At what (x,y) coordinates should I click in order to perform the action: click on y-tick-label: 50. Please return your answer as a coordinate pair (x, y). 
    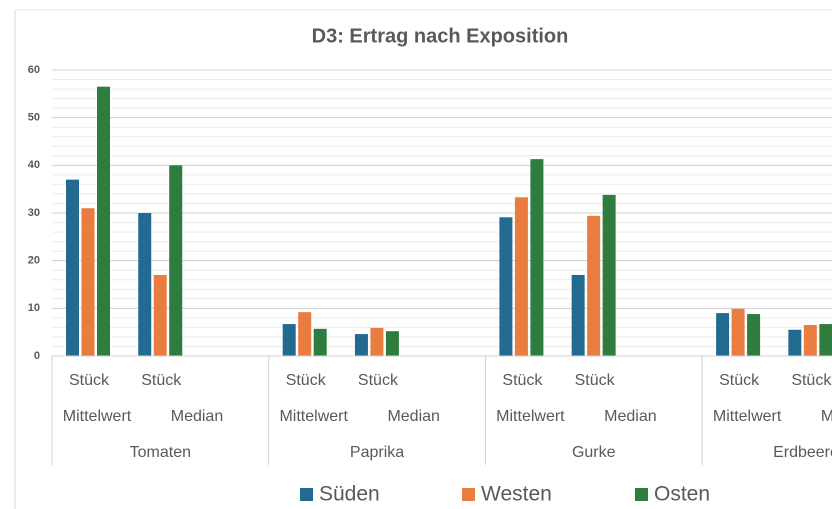
    Looking at the image, I should click on (34, 118).